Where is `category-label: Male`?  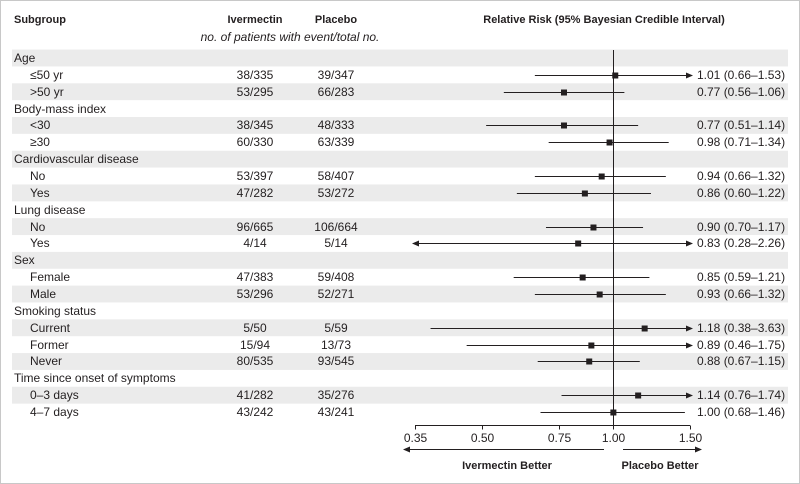
category-label: Male is located at coordinates (43, 294).